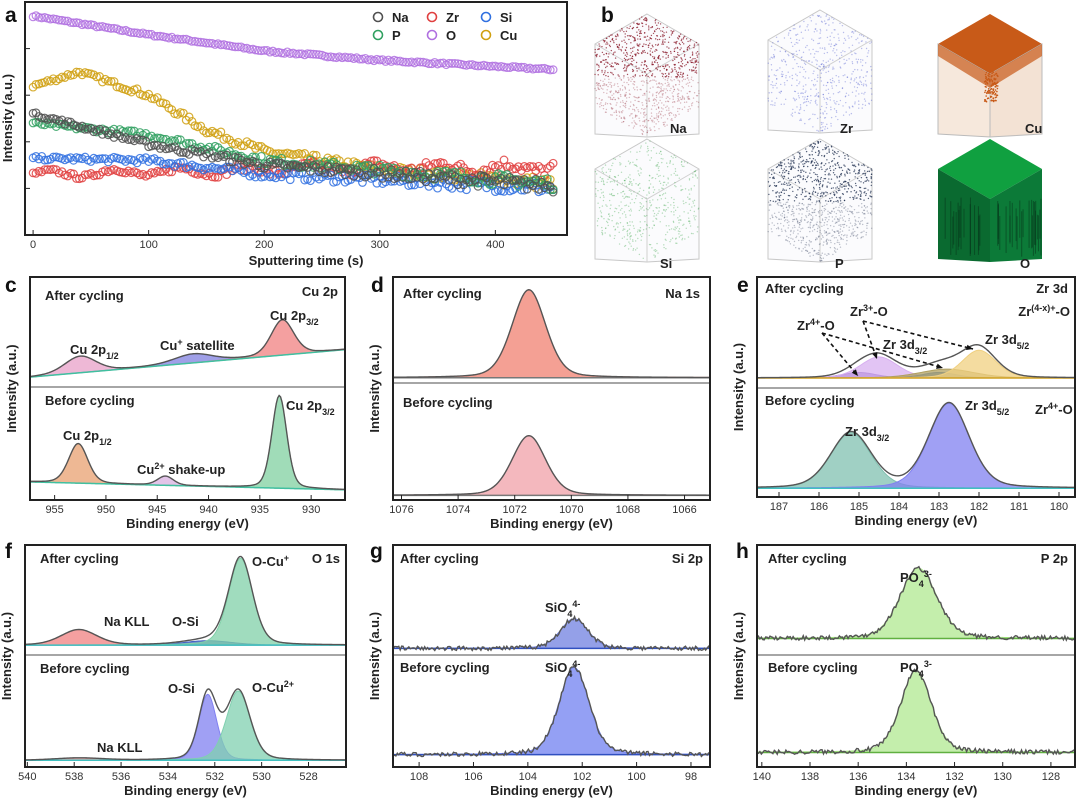  Describe the element at coordinates (905, 346) in the screenshot. I see `peak-annotation: Zr 3d3/2` at that location.